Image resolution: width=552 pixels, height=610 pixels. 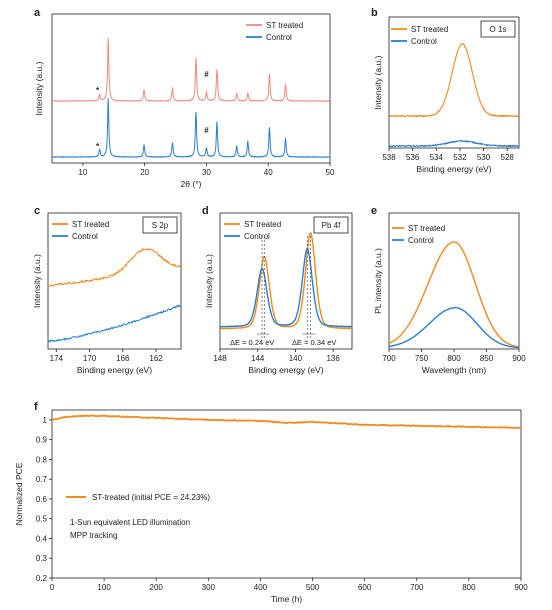 I want to click on panel-c-xlabel: Binding energy (eV), so click(x=114, y=370).